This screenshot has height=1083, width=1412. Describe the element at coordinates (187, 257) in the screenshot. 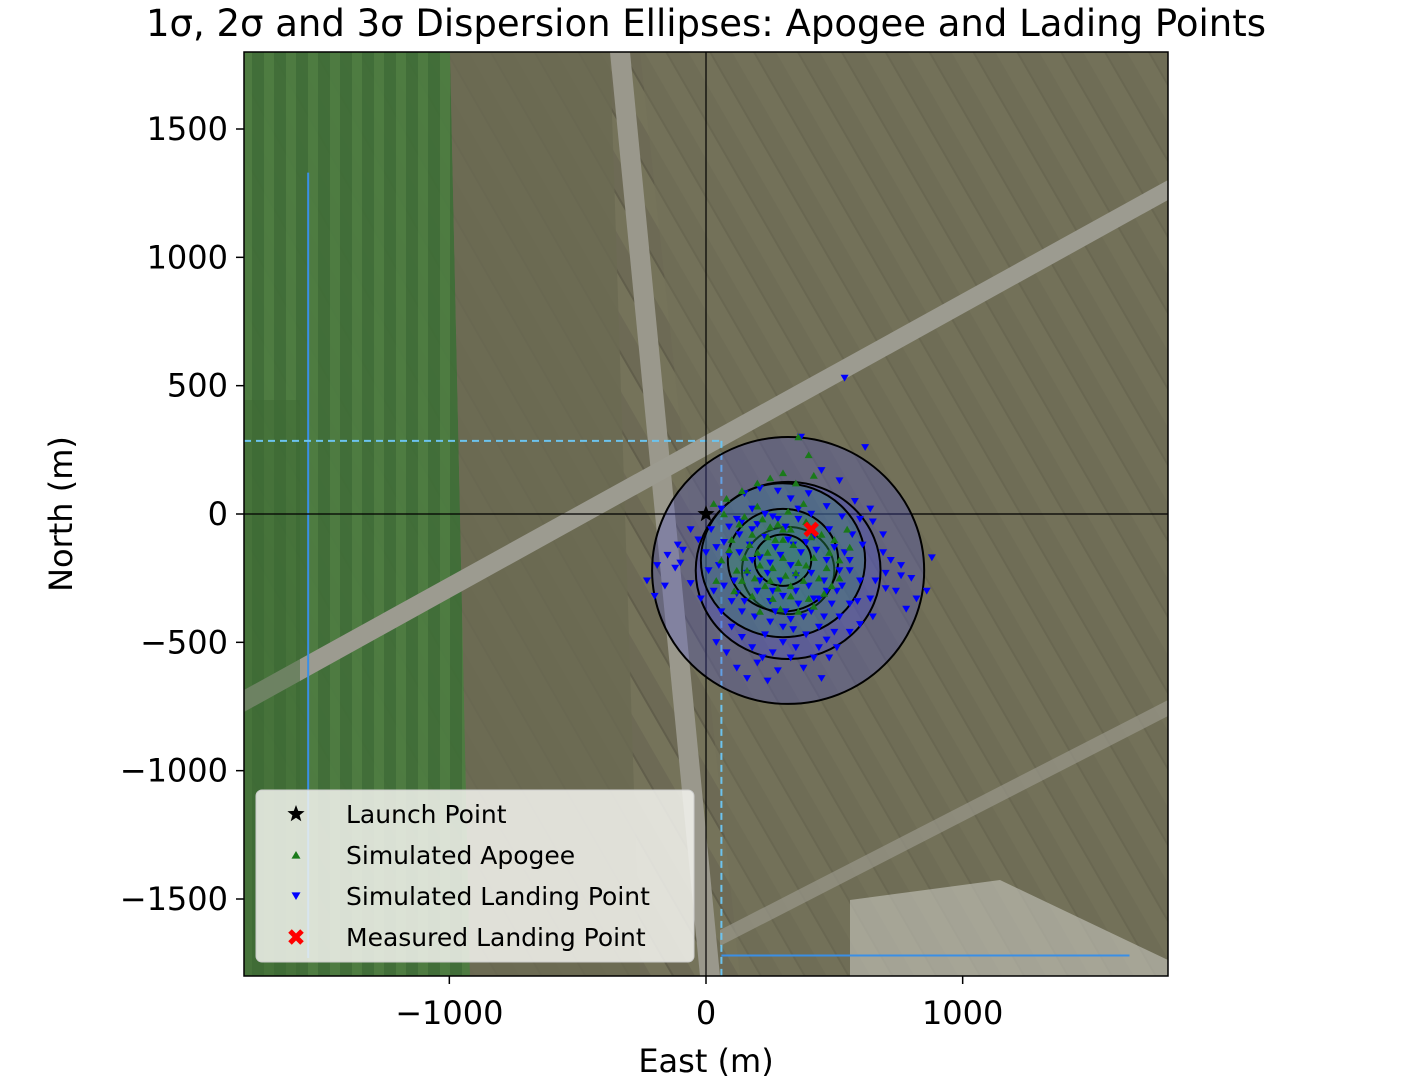

I see `y-tick-label: 1000` at that location.